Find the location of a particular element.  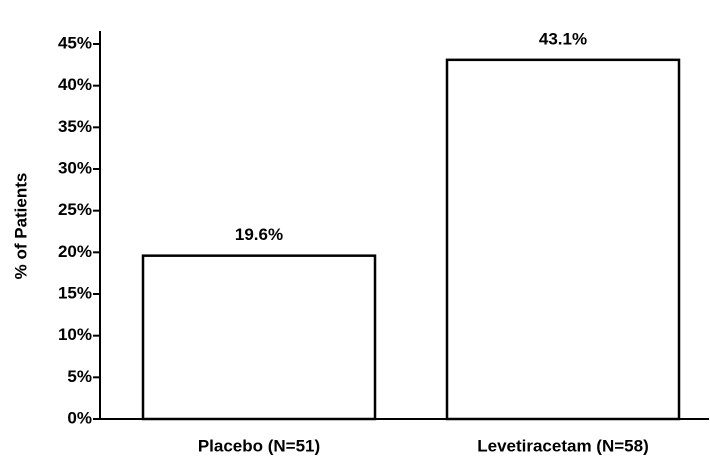

value-label: 43.1% is located at coordinates (563, 38).